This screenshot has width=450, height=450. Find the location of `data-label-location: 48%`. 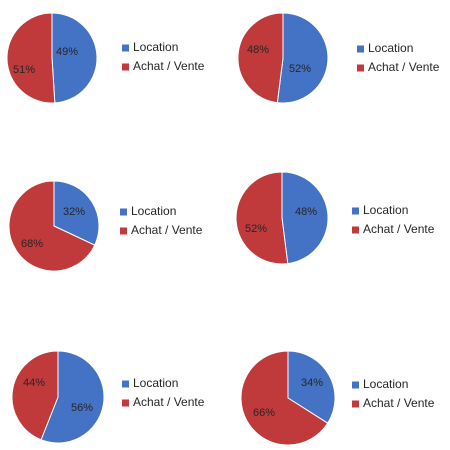

data-label-location: 48% is located at coordinates (306, 212).